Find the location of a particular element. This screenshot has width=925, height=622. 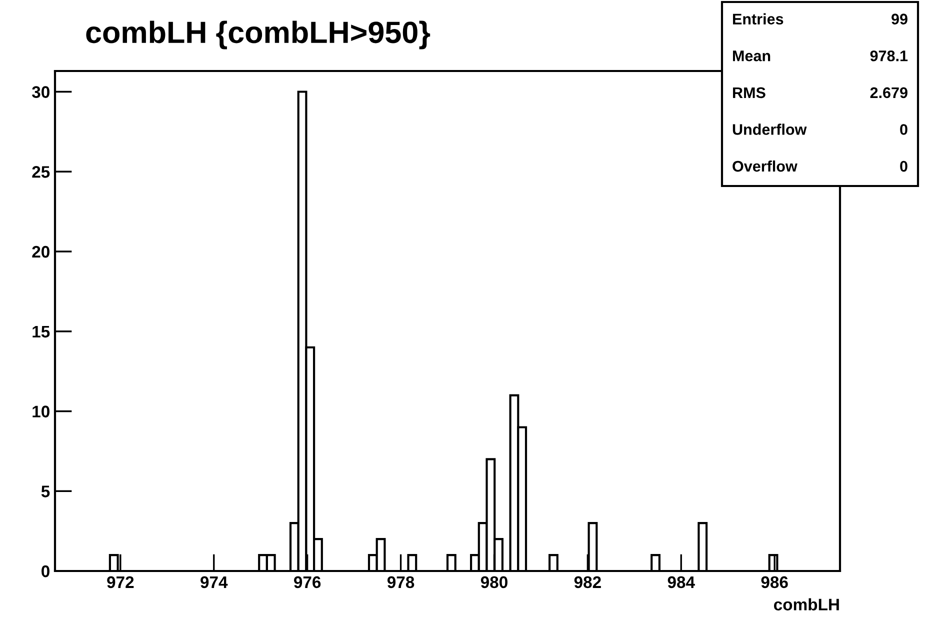

text: Entries is located at coordinates (758, 18).